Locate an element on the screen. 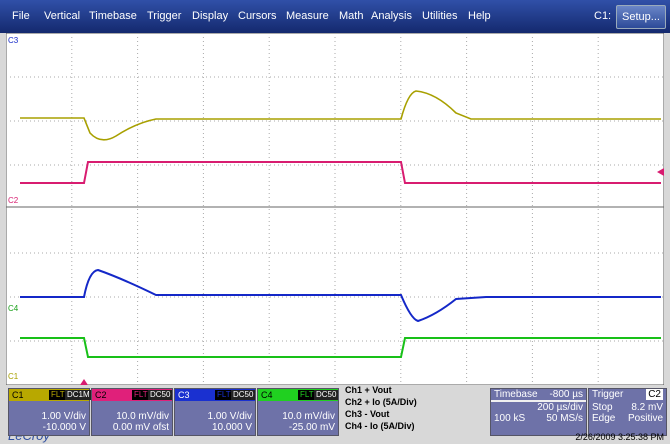 This screenshot has width=670, height=444. channel-header: C4 FLT DC50 is located at coordinates (298, 395).